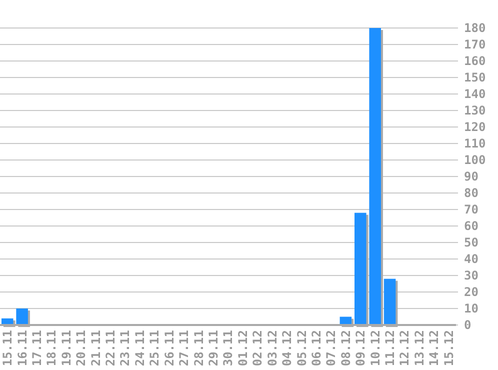 The image size is (498, 370). Describe the element at coordinates (471, 275) in the screenshot. I see `y-tick-label: 30` at that location.